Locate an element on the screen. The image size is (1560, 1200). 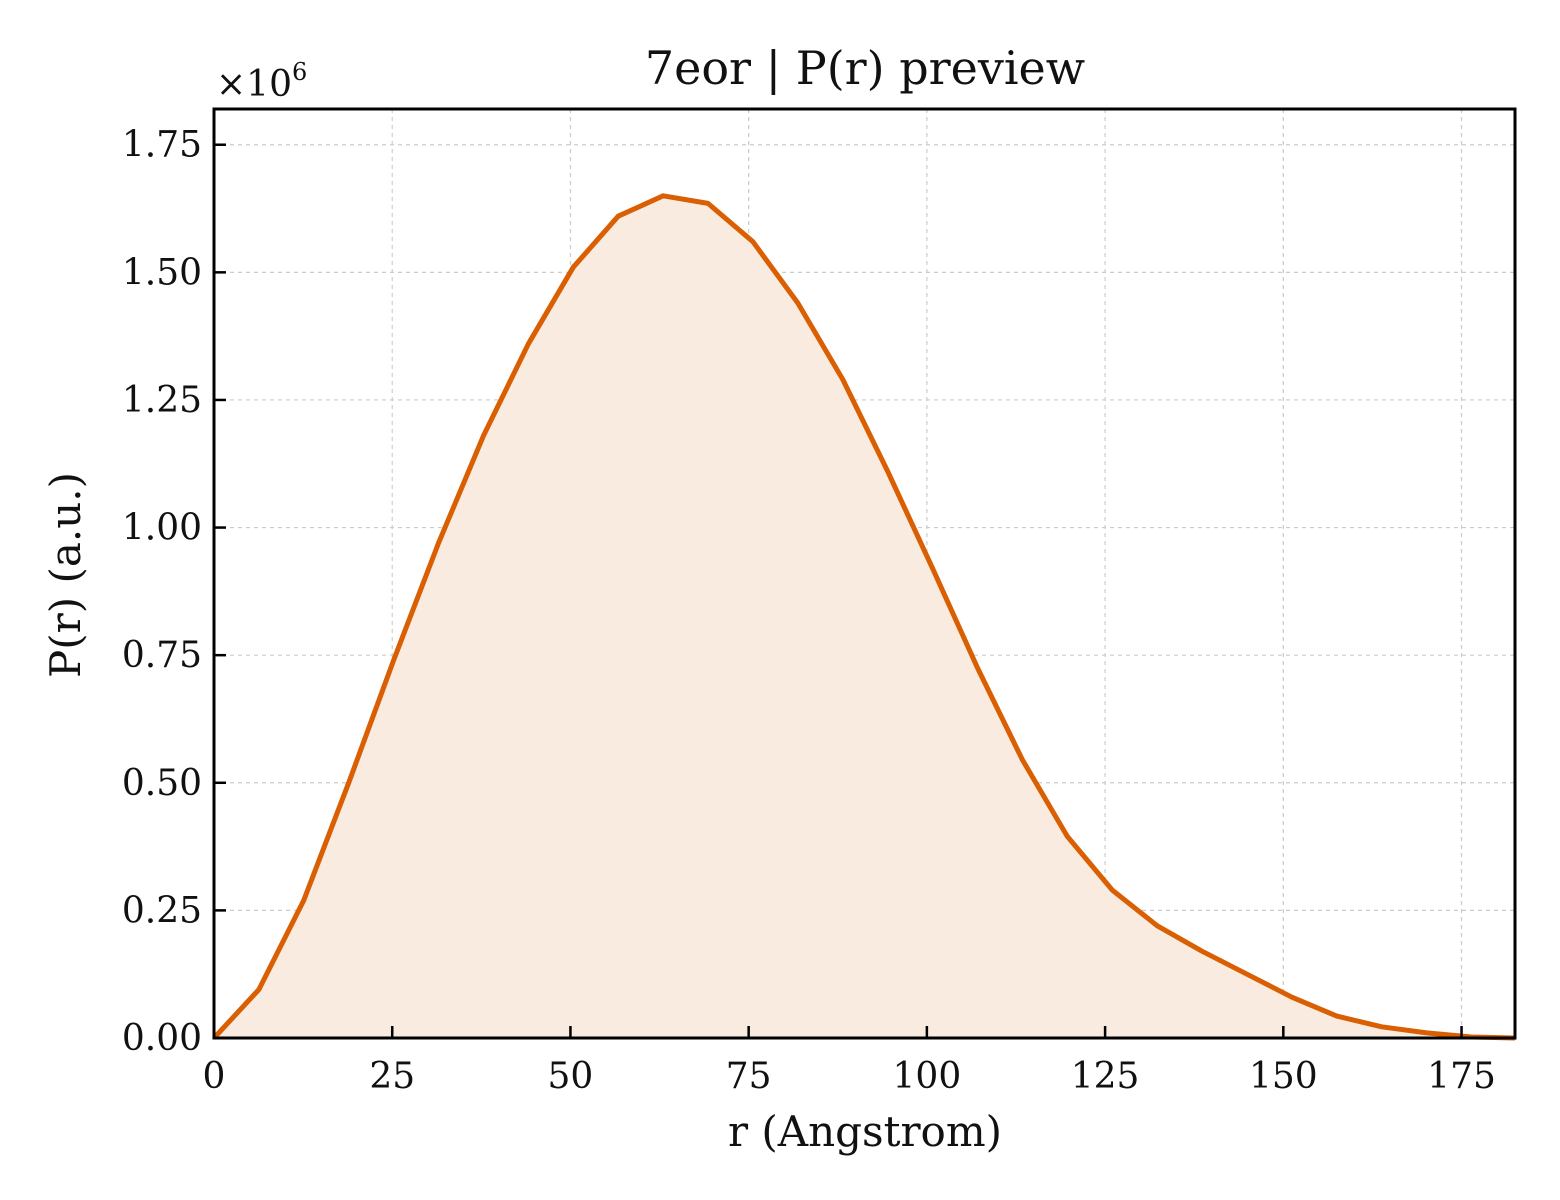
y-tick-label: 0.25 is located at coordinates (162, 910).